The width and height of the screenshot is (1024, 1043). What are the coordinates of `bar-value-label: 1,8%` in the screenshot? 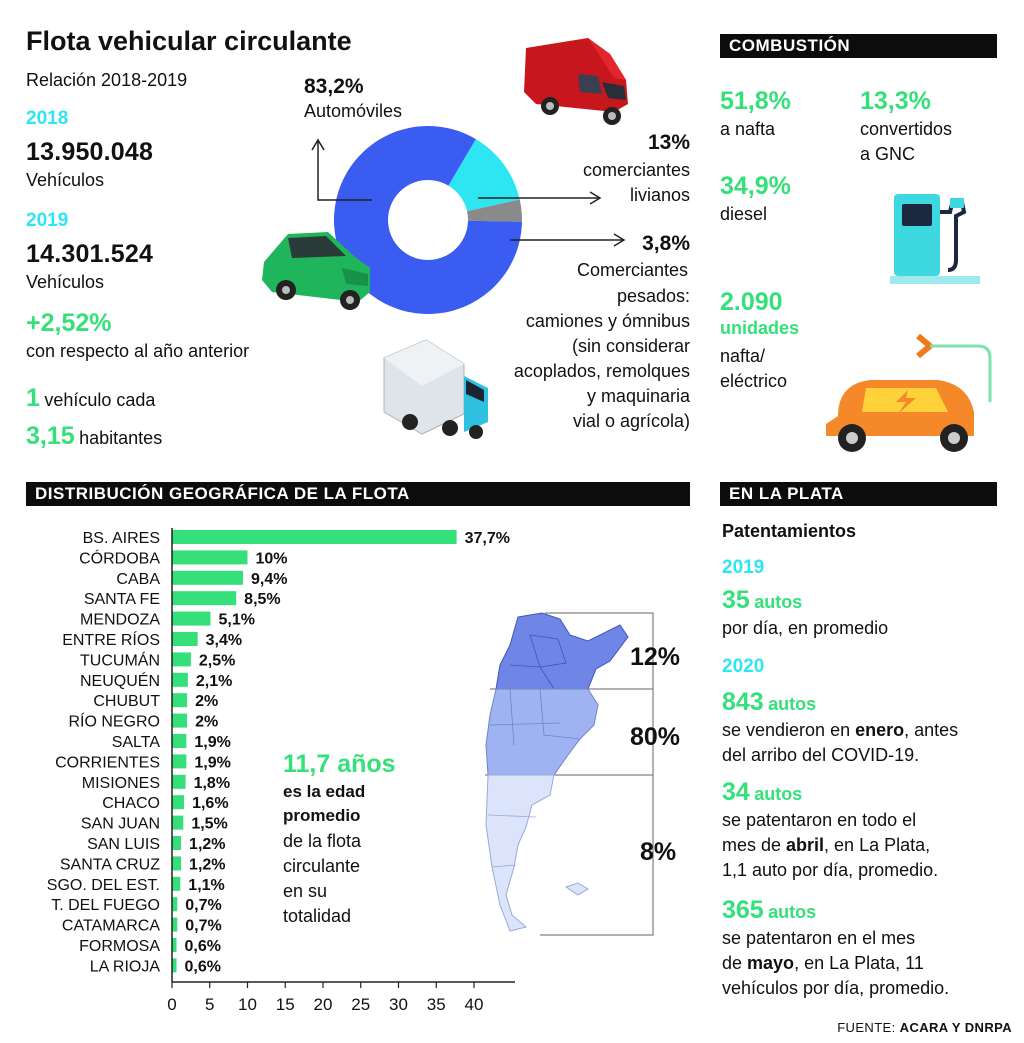 It's located at (212, 783).